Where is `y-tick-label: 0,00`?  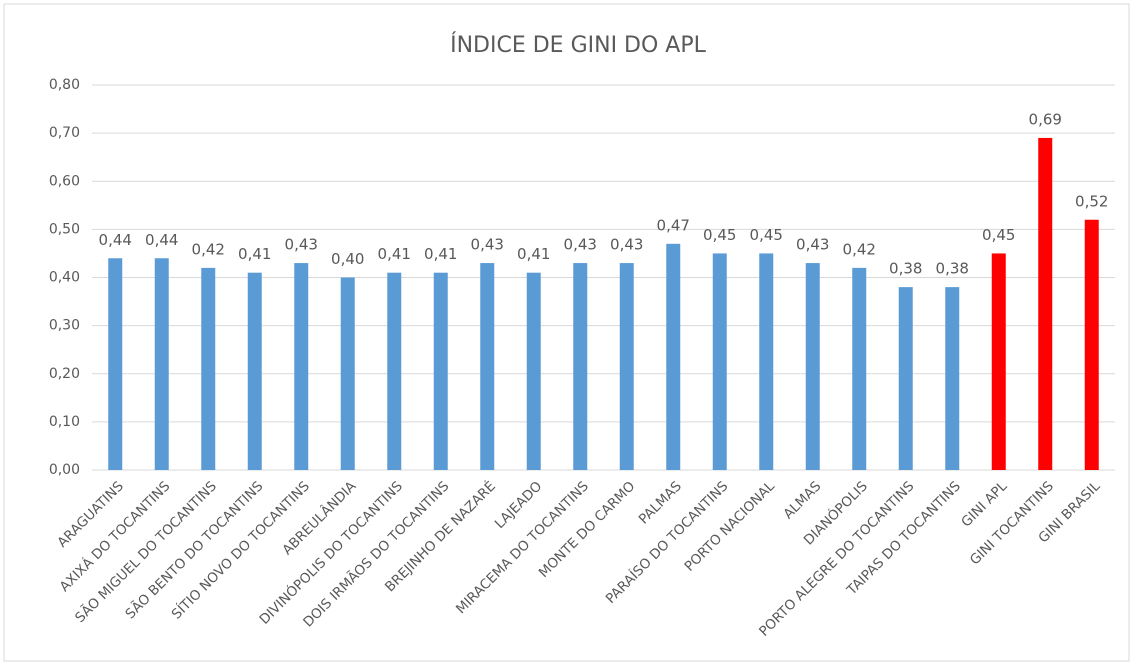
y-tick-label: 0,00 is located at coordinates (64, 470).